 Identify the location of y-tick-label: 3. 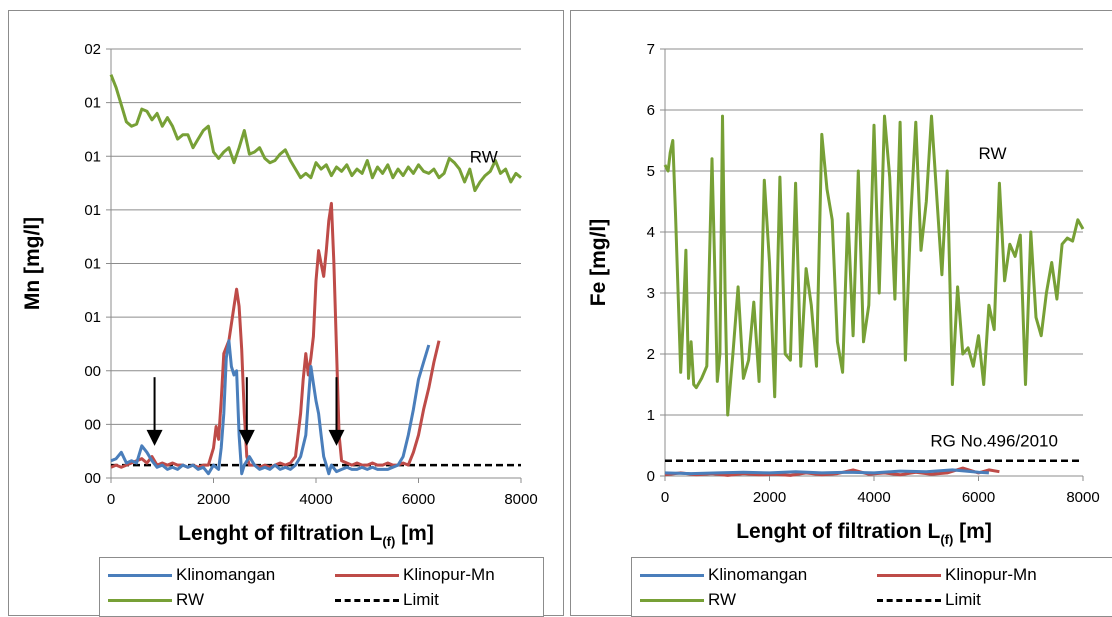
(651, 293).